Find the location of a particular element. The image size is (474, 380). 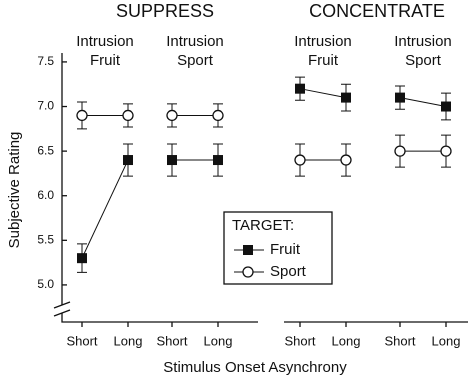

y-tick-label: 6.0 is located at coordinates (45, 195).